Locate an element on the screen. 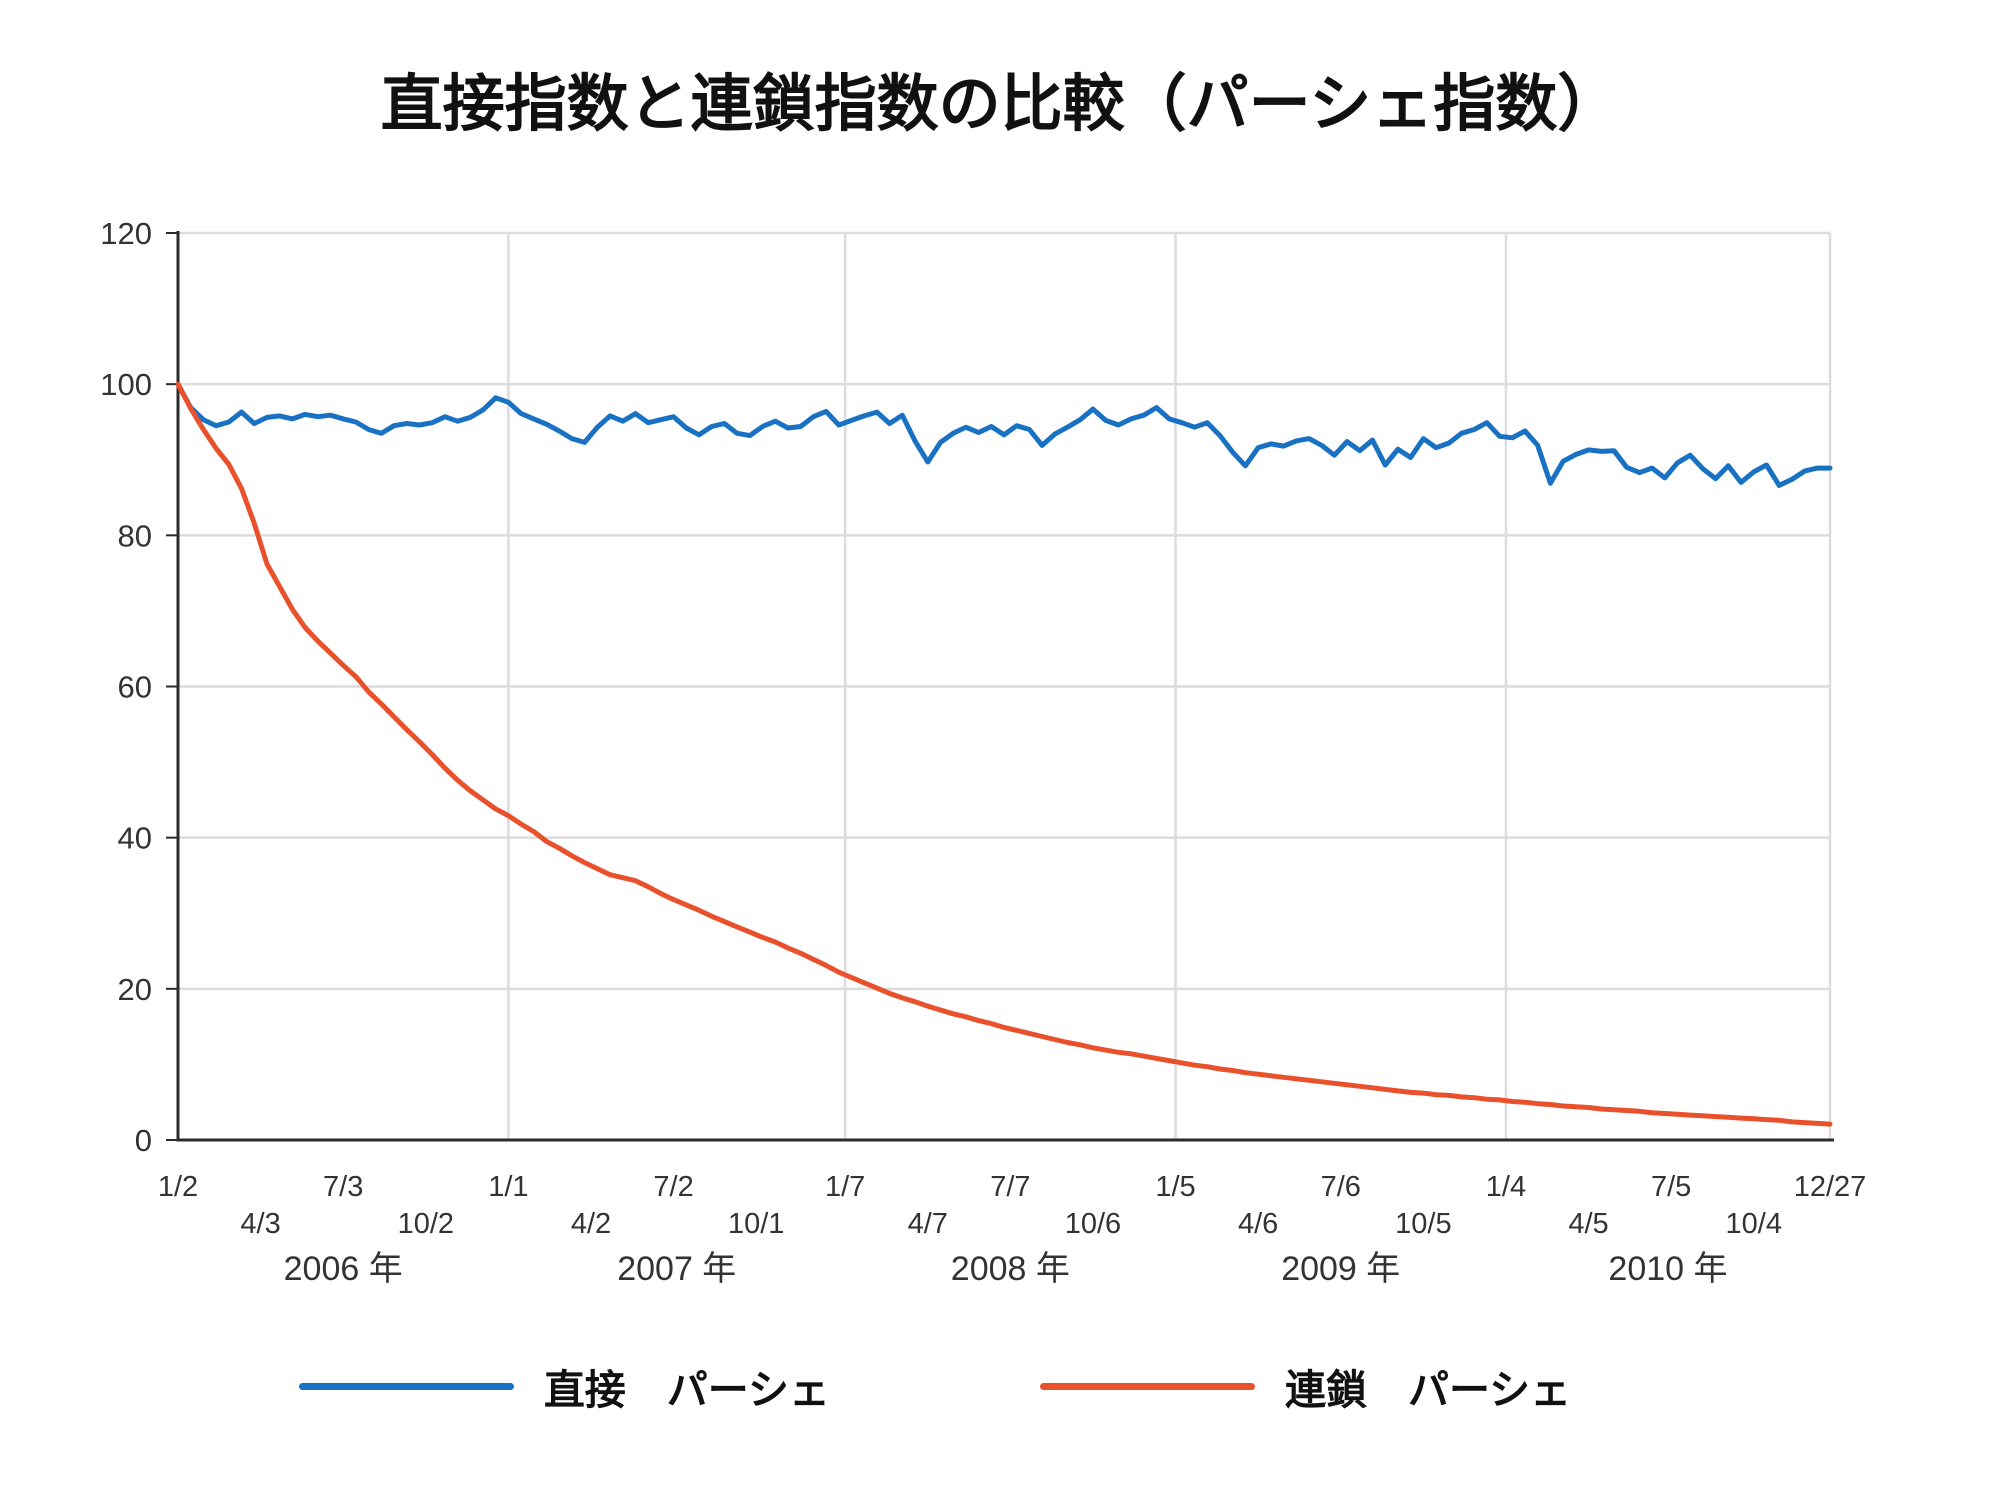 The image size is (2000, 1500). series-line-direct-paasche is located at coordinates (1004, 434).